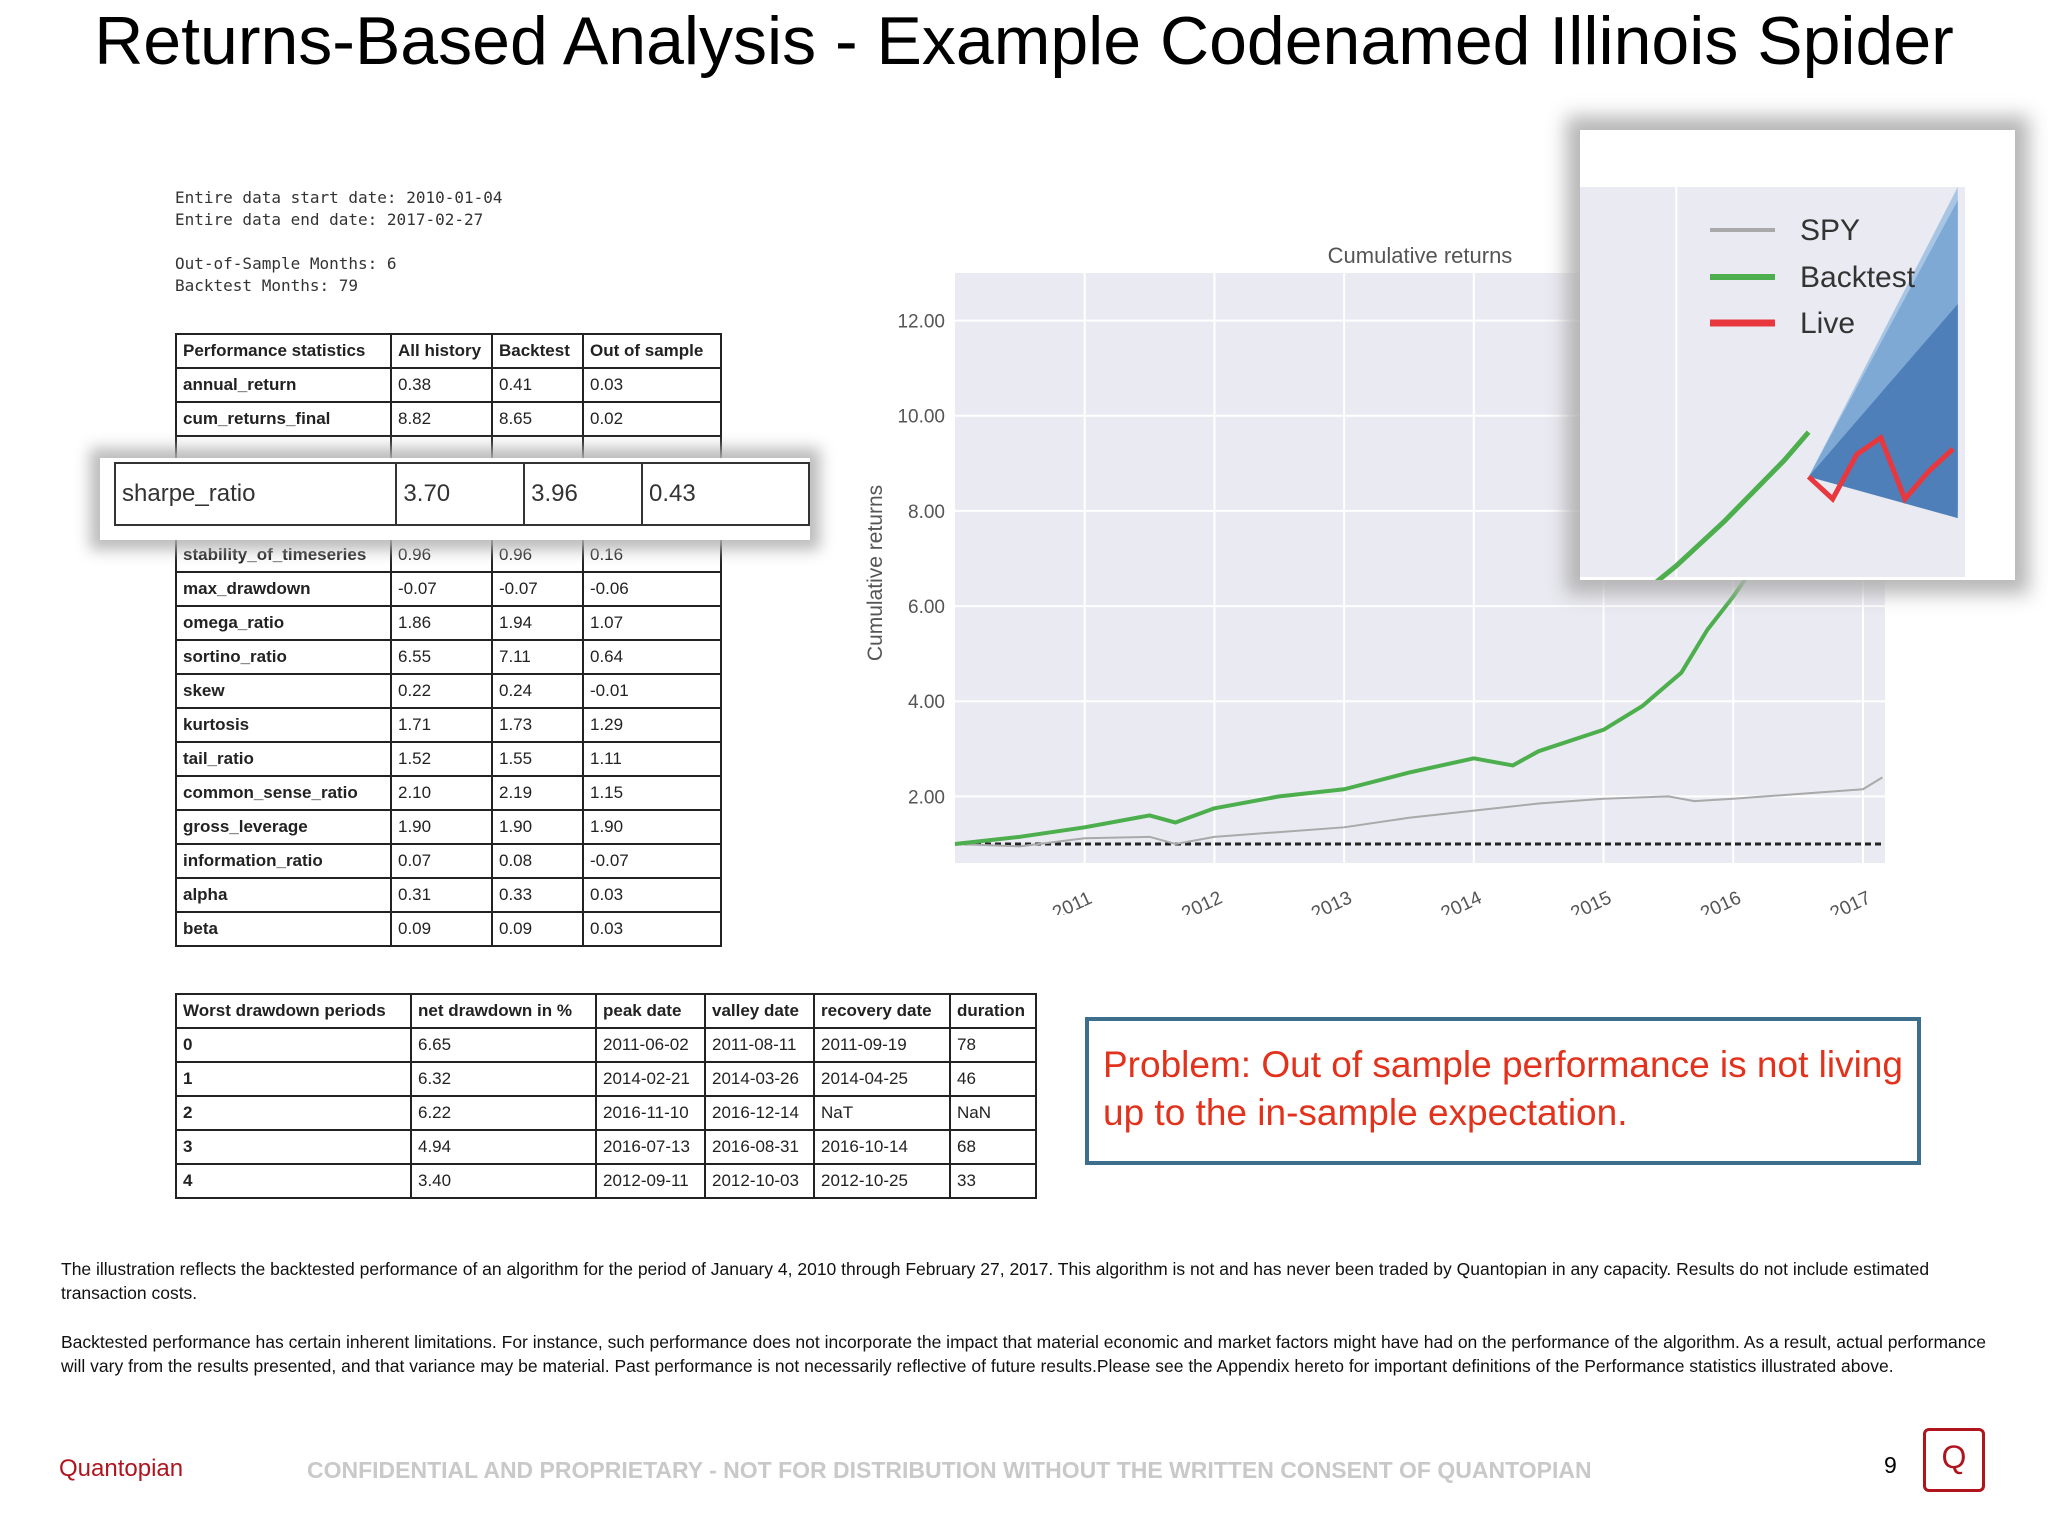  What do you see at coordinates (1796, 393) in the screenshot?
I see `legend-inset: SPY Backtest Live` at bounding box center [1796, 393].